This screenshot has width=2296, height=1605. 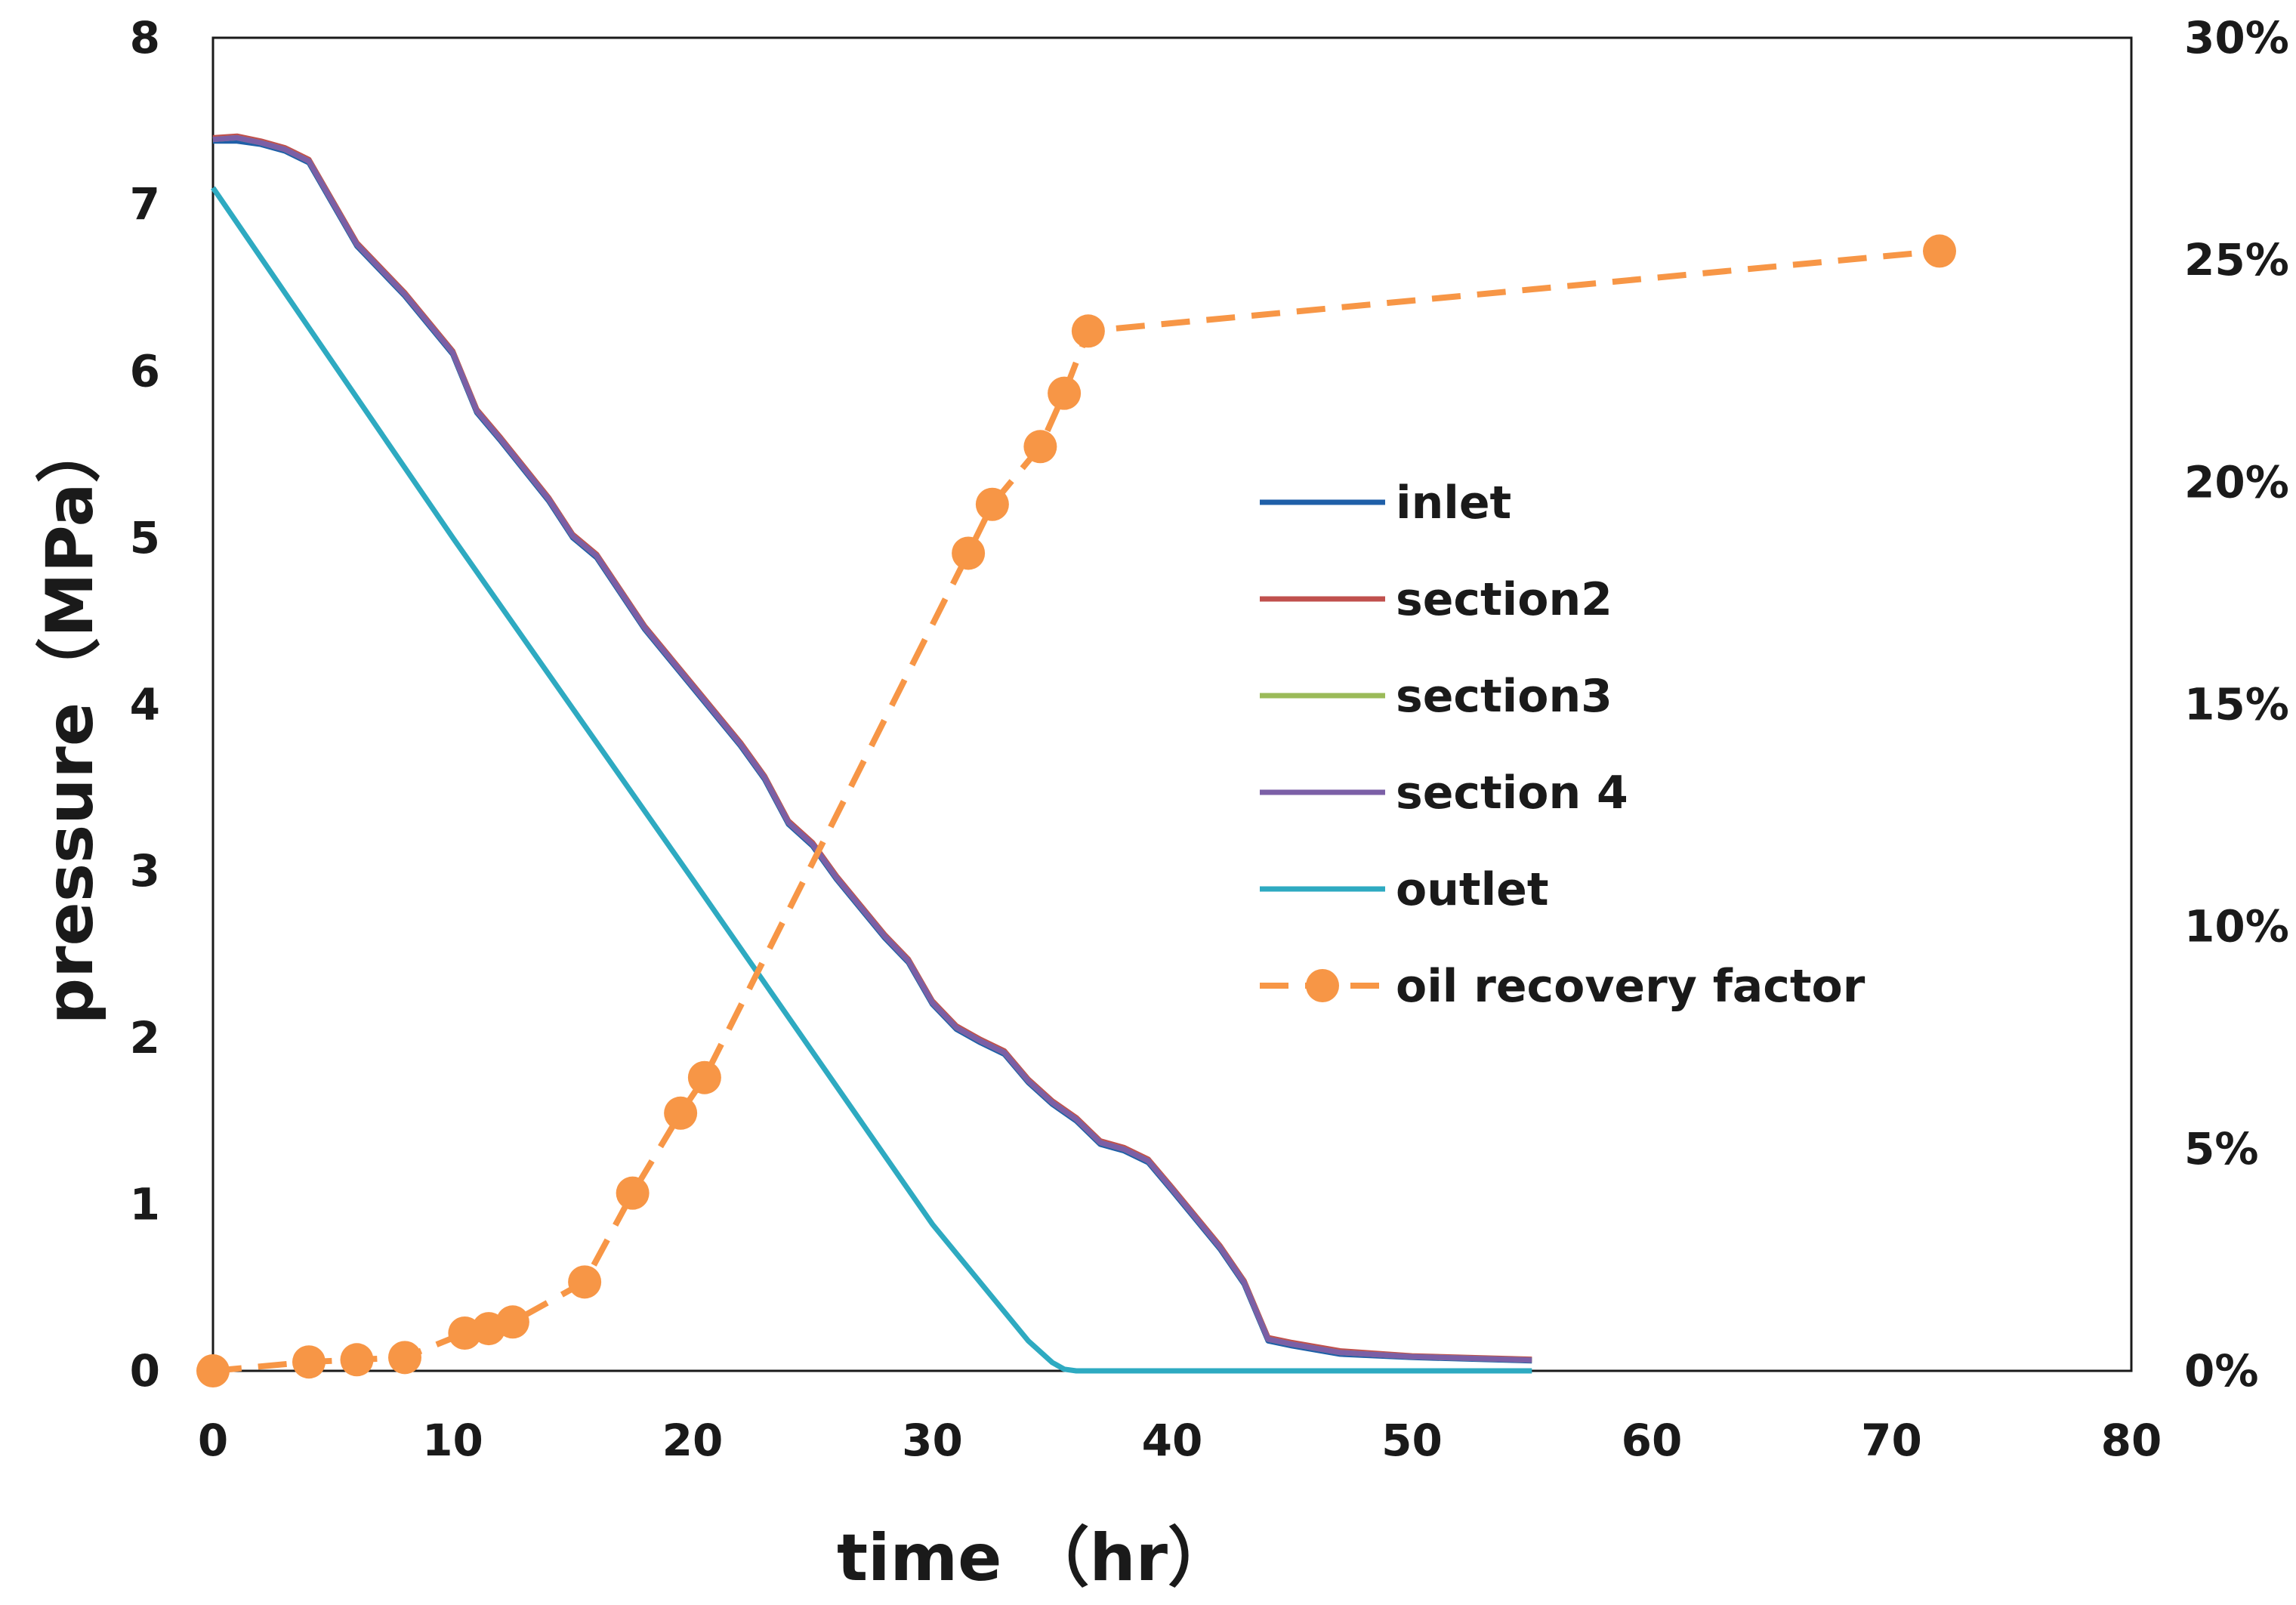 I want to click on y-axis-ticks: 0 1 2 3 4 5 6 7 8, so click(x=145, y=704).